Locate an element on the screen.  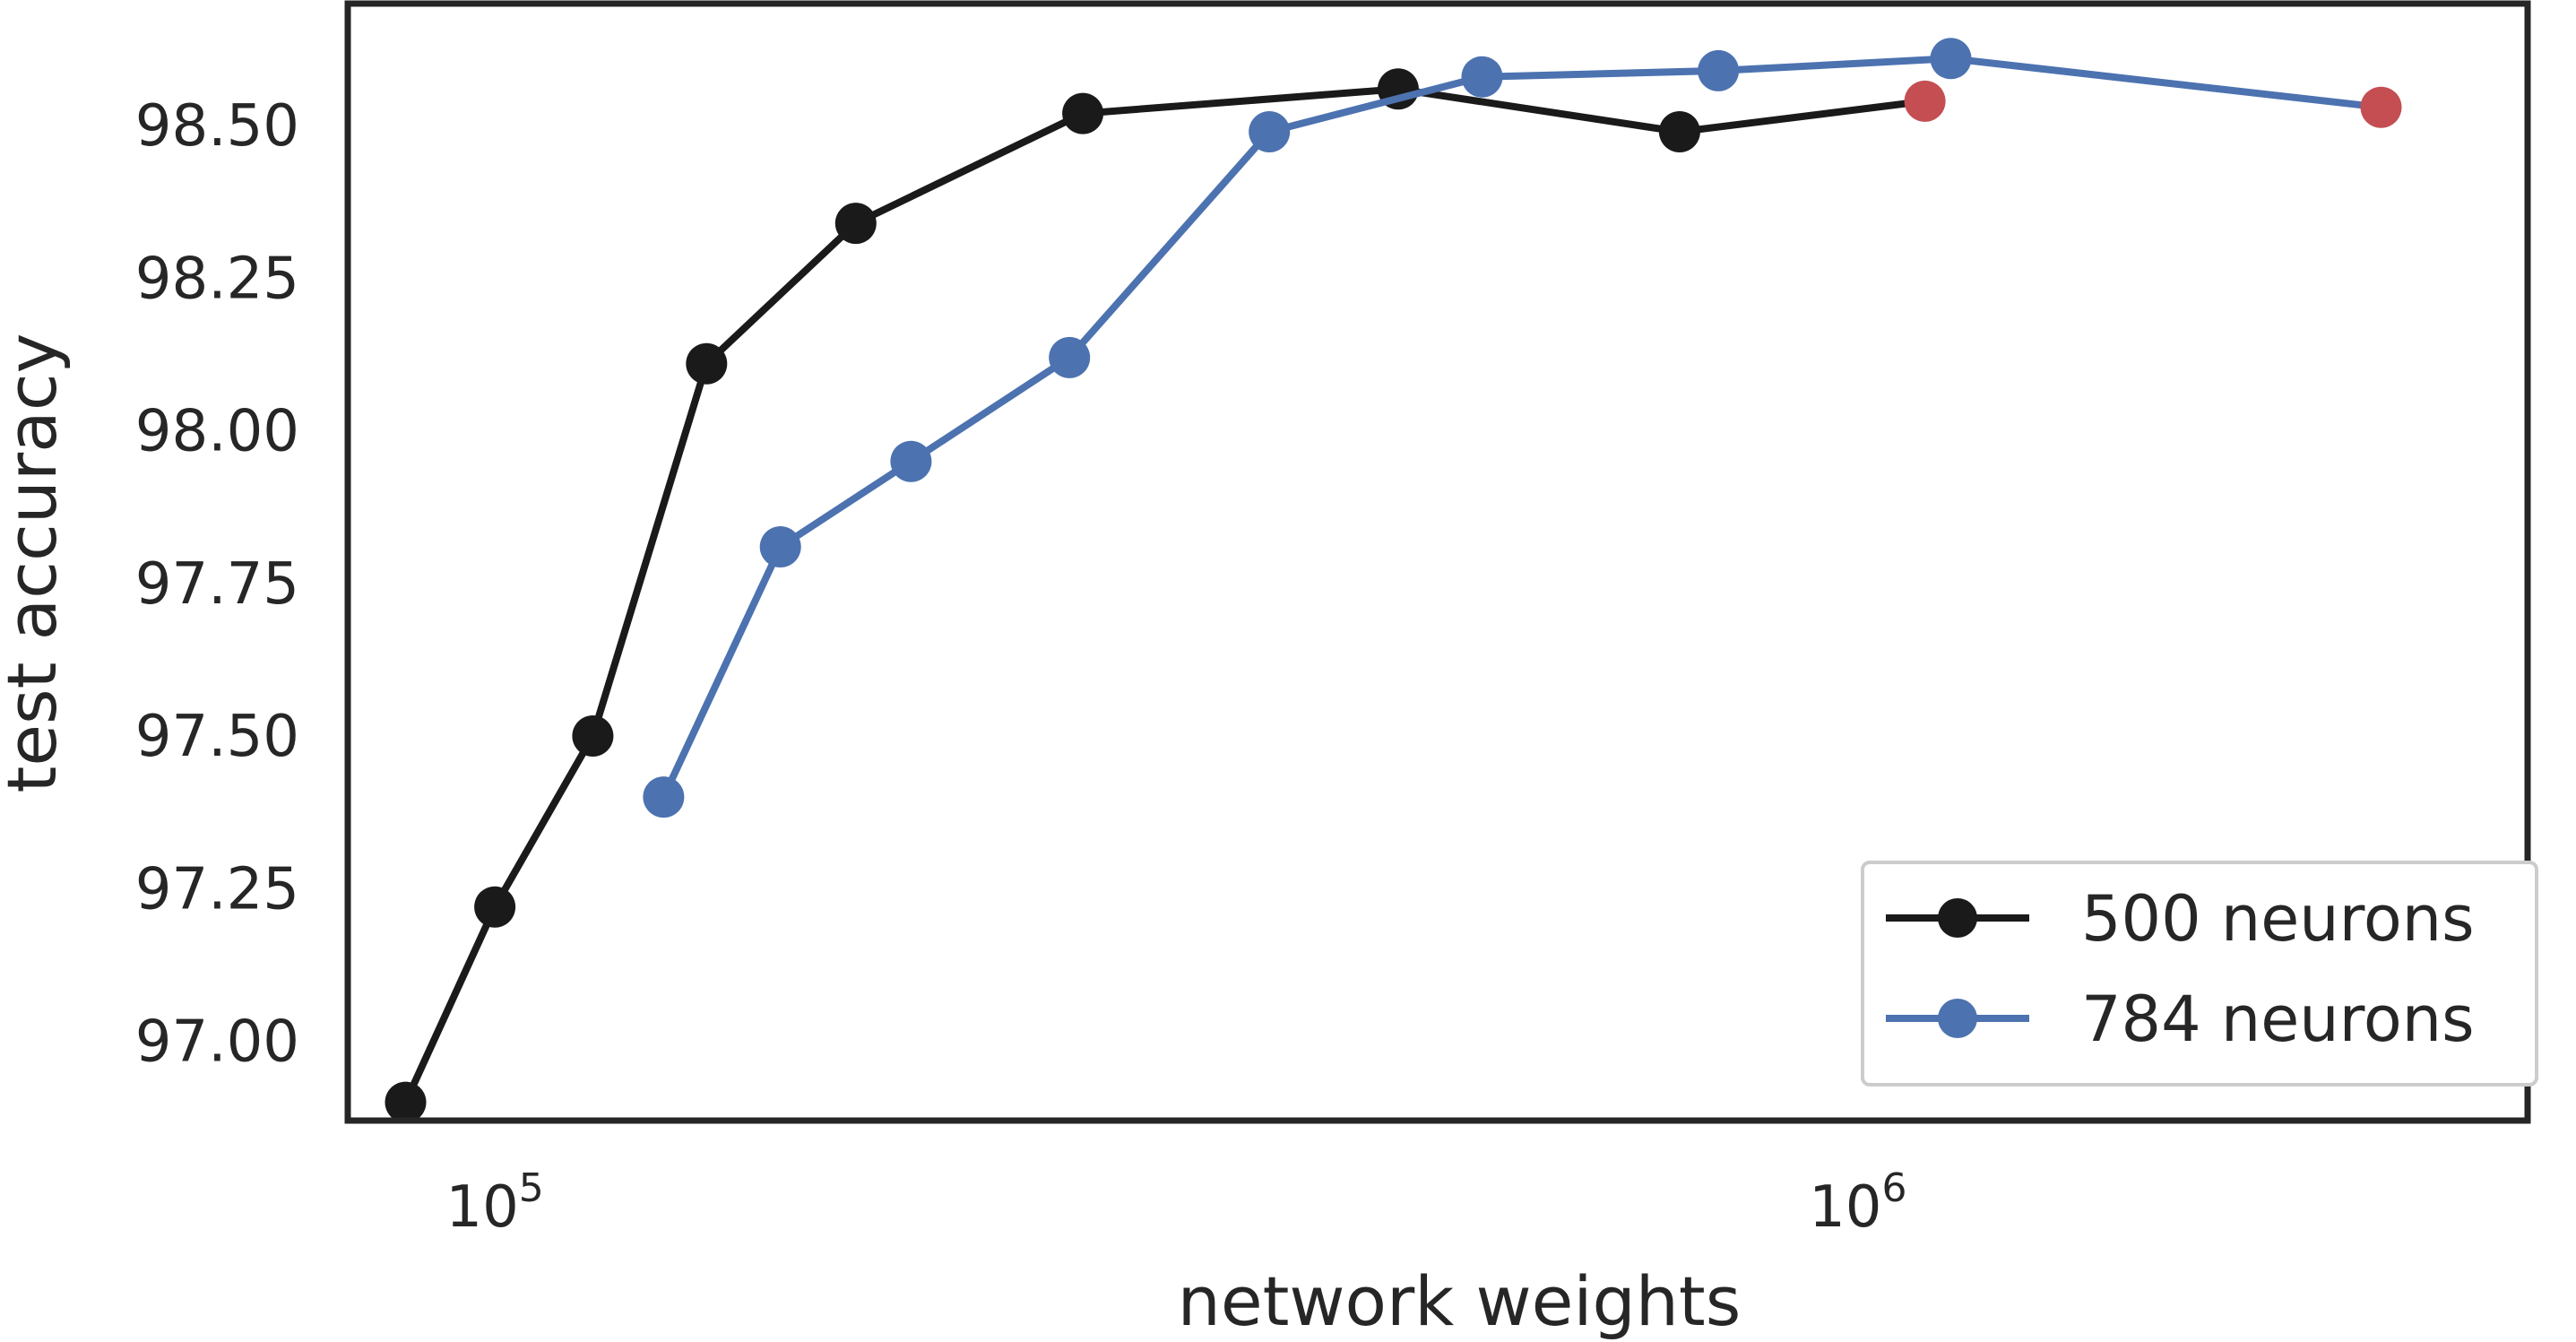
x-tick-exponent: 6 is located at coordinates (1894, 1188).